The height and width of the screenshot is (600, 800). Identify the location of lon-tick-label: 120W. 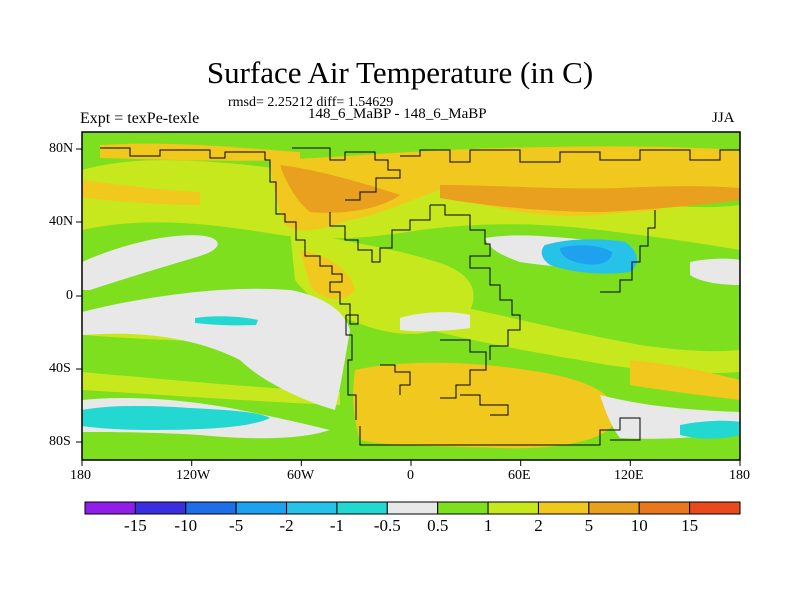
(193, 475).